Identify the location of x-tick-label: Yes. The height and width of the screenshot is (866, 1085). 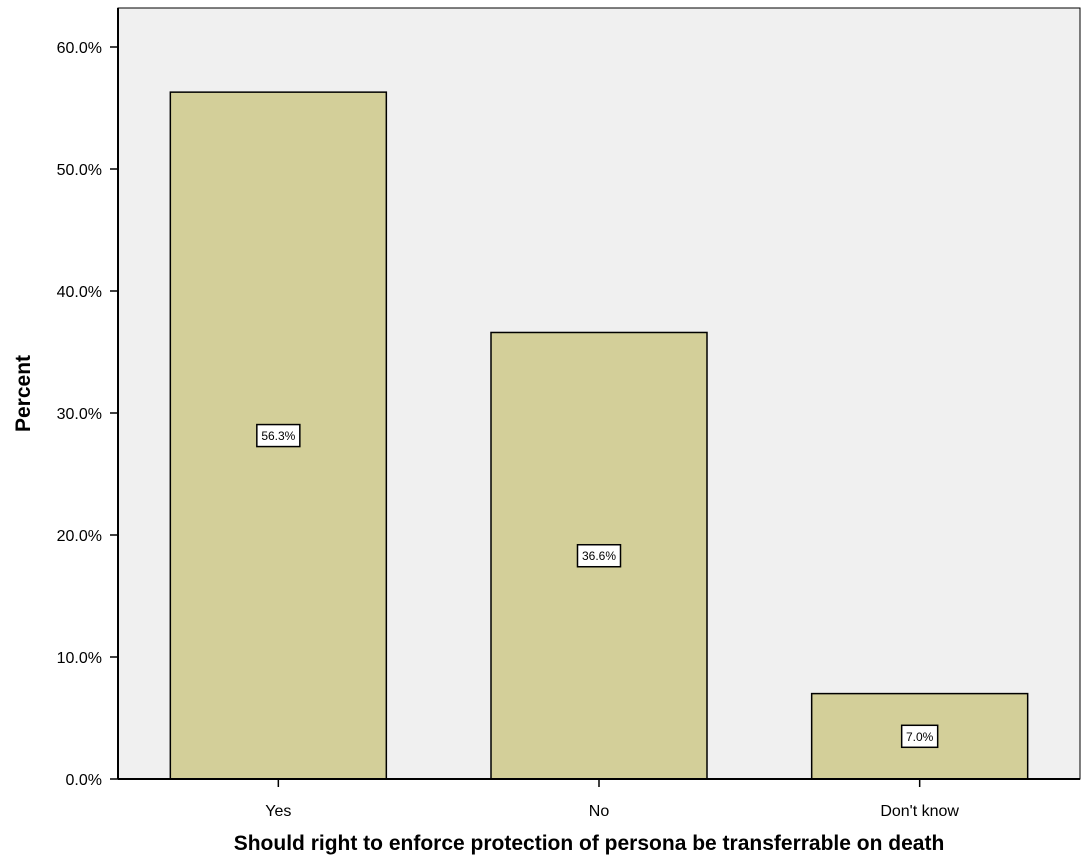
(278, 811).